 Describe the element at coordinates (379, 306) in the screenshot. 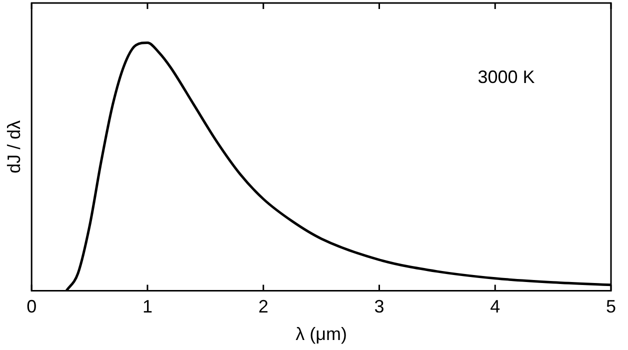

I see `x-tick-label: 3` at that location.